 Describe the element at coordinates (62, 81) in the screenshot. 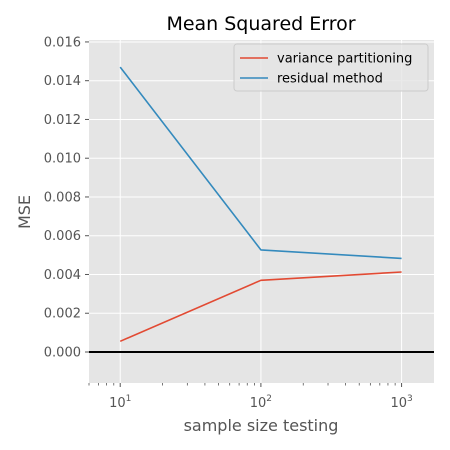

I see `y-tick-label: 0.014` at that location.